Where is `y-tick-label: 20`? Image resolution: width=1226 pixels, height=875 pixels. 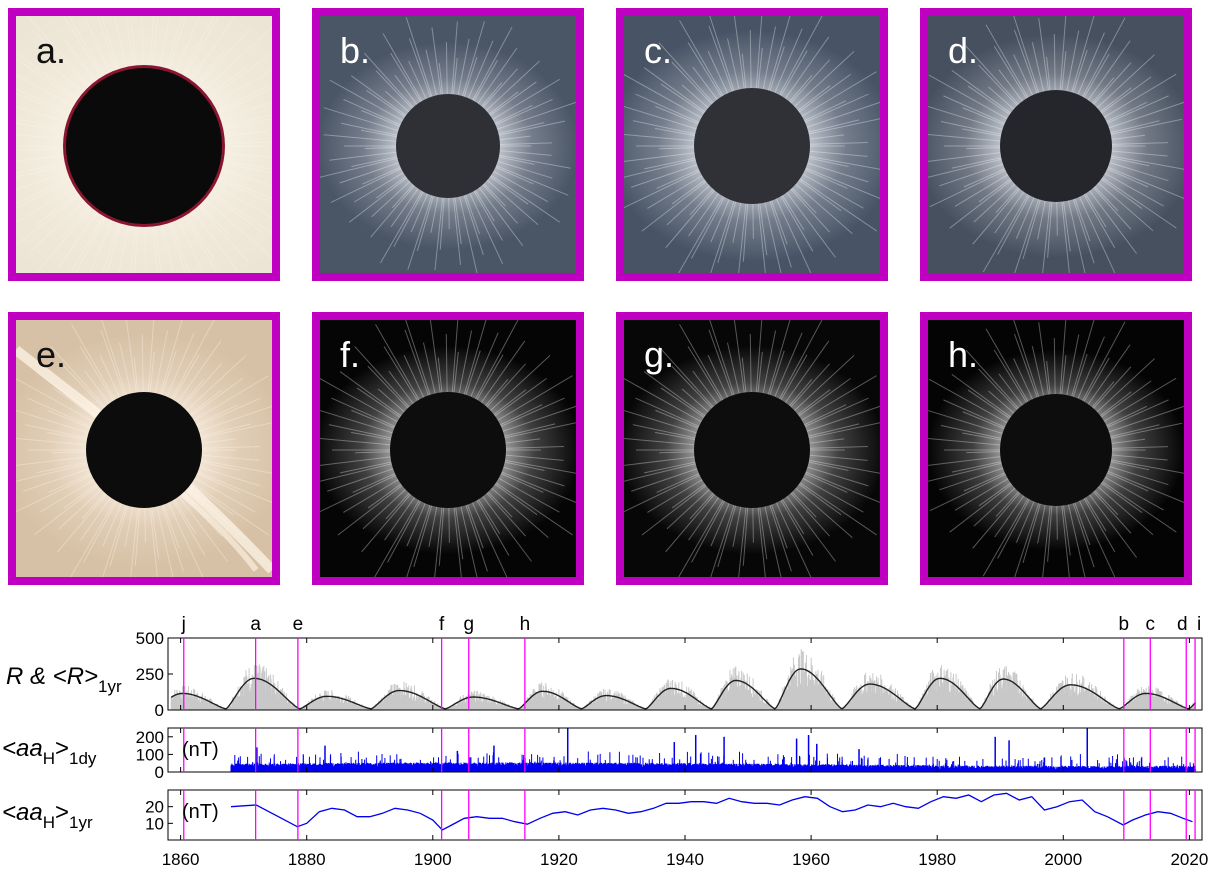
y-tick-label: 20 is located at coordinates (154, 807).